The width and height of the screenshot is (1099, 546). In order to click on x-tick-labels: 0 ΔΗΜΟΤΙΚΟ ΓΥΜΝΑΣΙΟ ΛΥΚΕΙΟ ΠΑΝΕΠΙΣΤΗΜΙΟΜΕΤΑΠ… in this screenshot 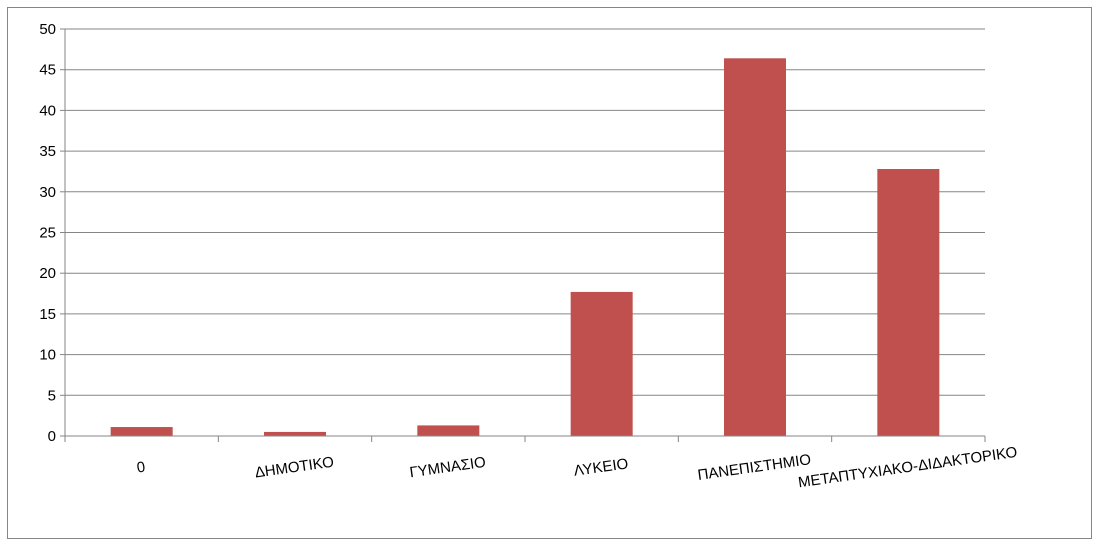, I will do `click(577, 468)`.